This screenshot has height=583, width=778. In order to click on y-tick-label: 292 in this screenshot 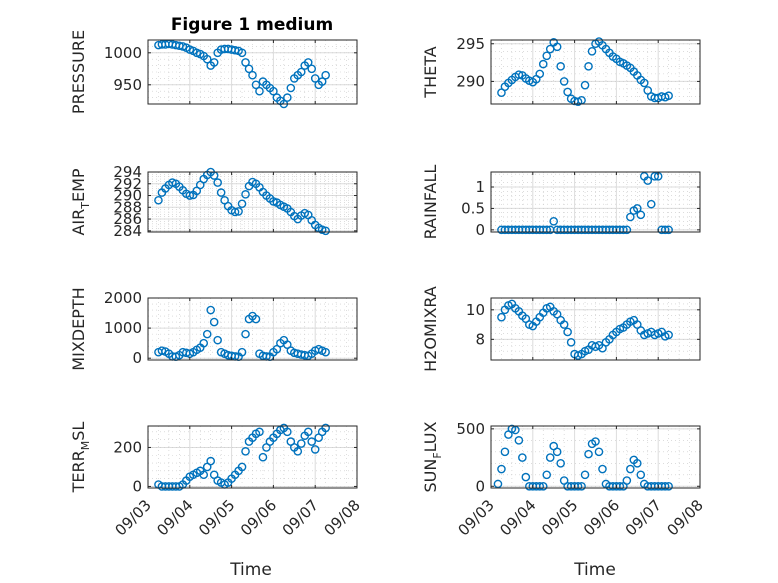, I will do `click(127, 184)`.